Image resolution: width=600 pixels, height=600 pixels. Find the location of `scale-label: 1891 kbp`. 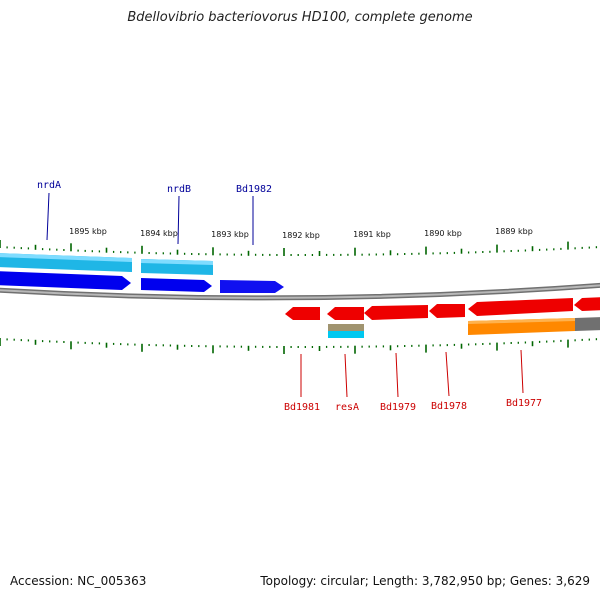

scale-label: 1891 kbp is located at coordinates (372, 234).